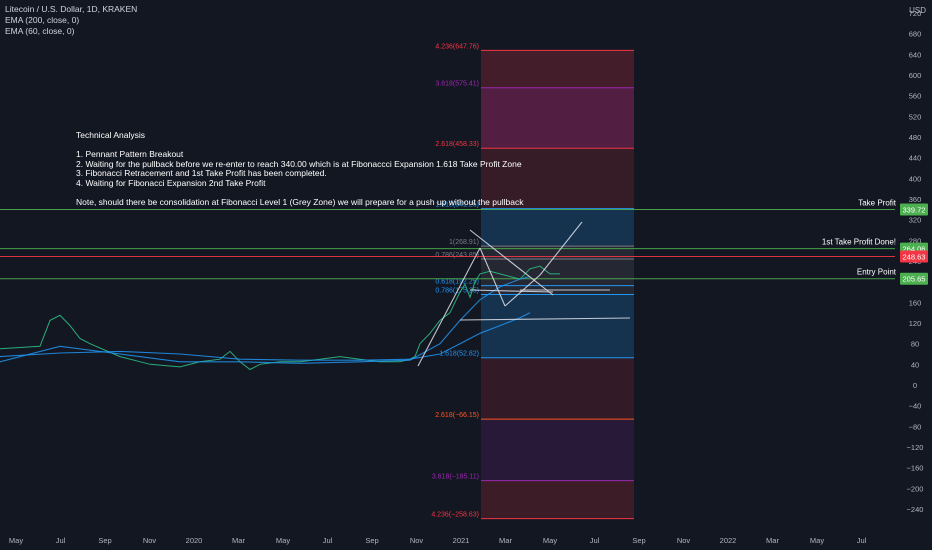  What do you see at coordinates (915, 75) in the screenshot?
I see `y-tick-4: 600` at bounding box center [915, 75].